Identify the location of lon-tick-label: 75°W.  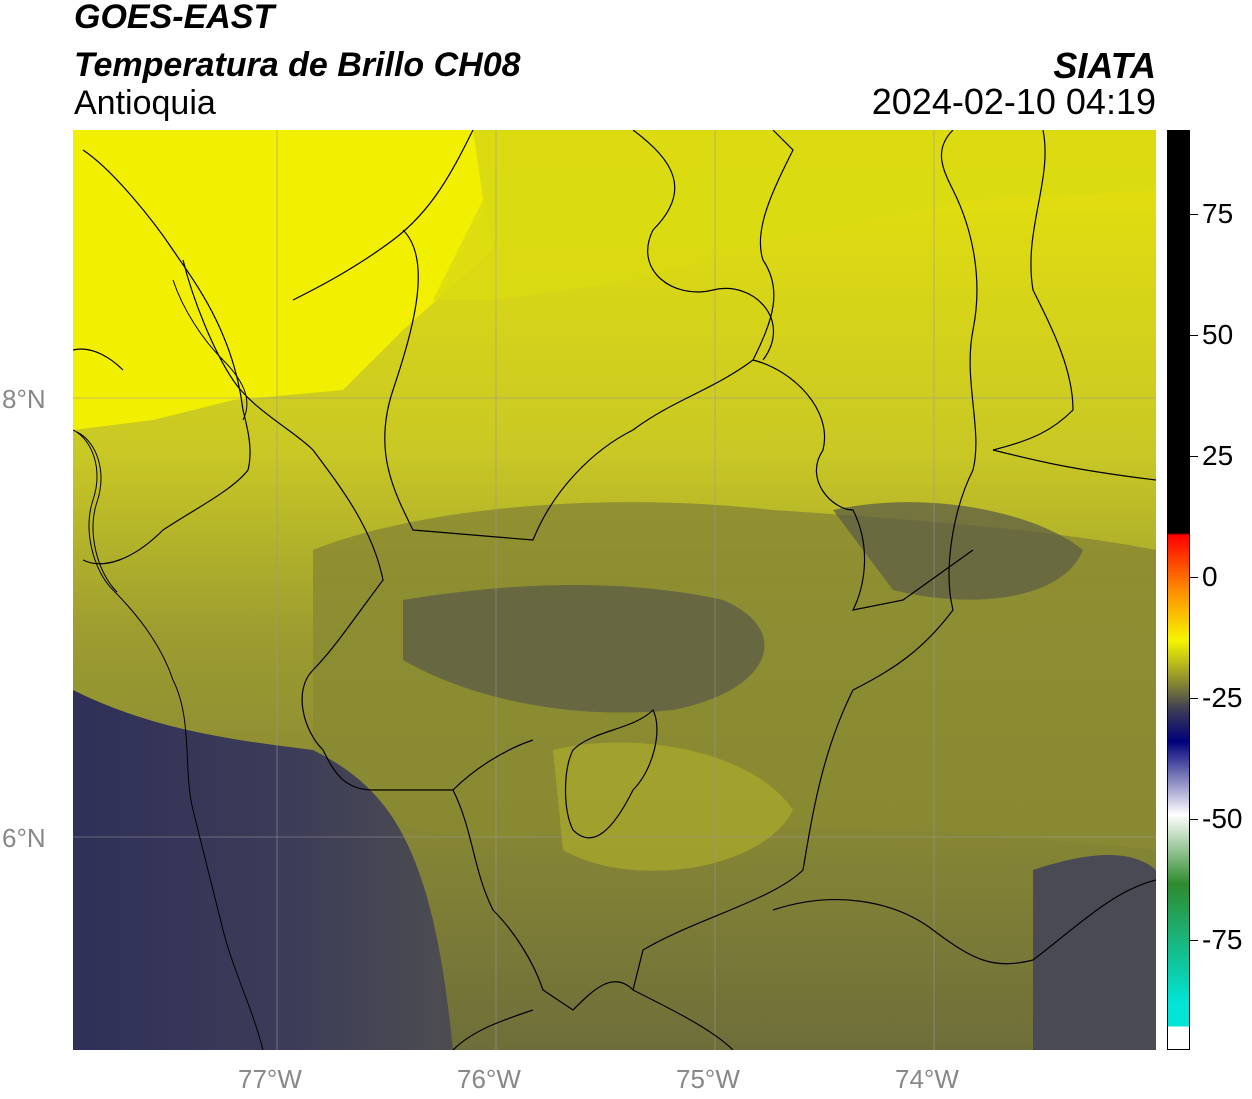
(708, 1079).